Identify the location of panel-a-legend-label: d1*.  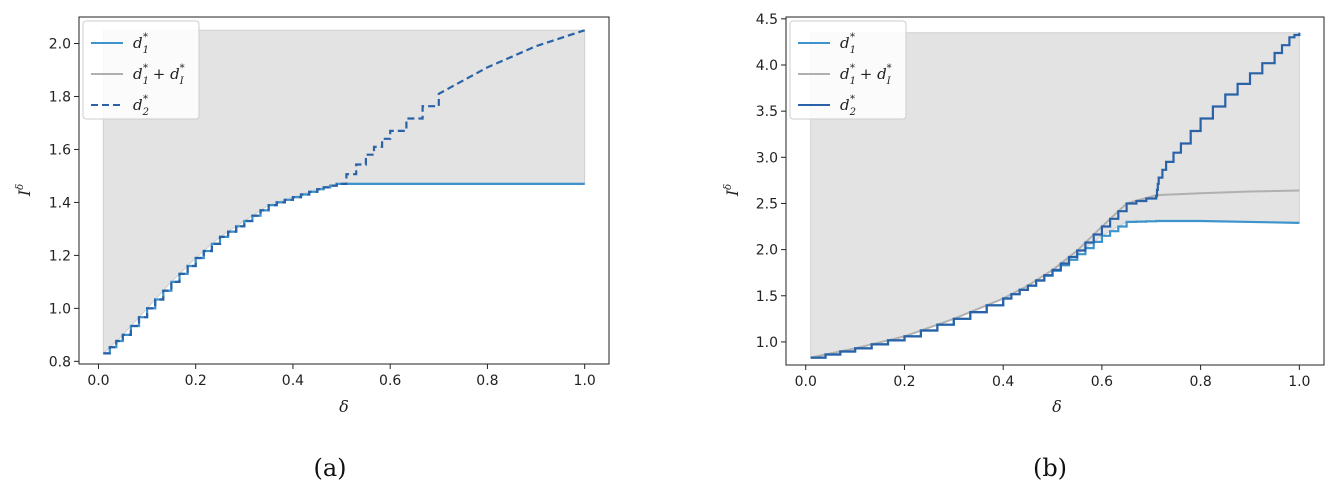
(141, 44).